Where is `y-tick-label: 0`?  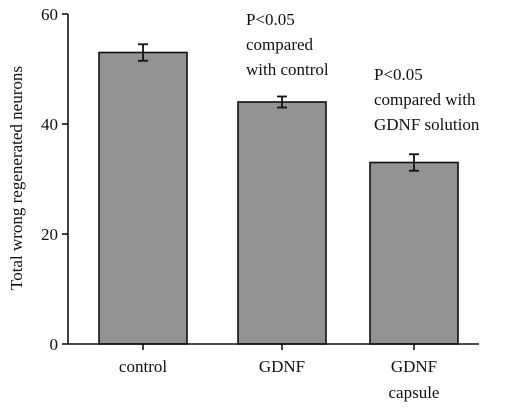
y-tick-label: 0 is located at coordinates (54, 344).